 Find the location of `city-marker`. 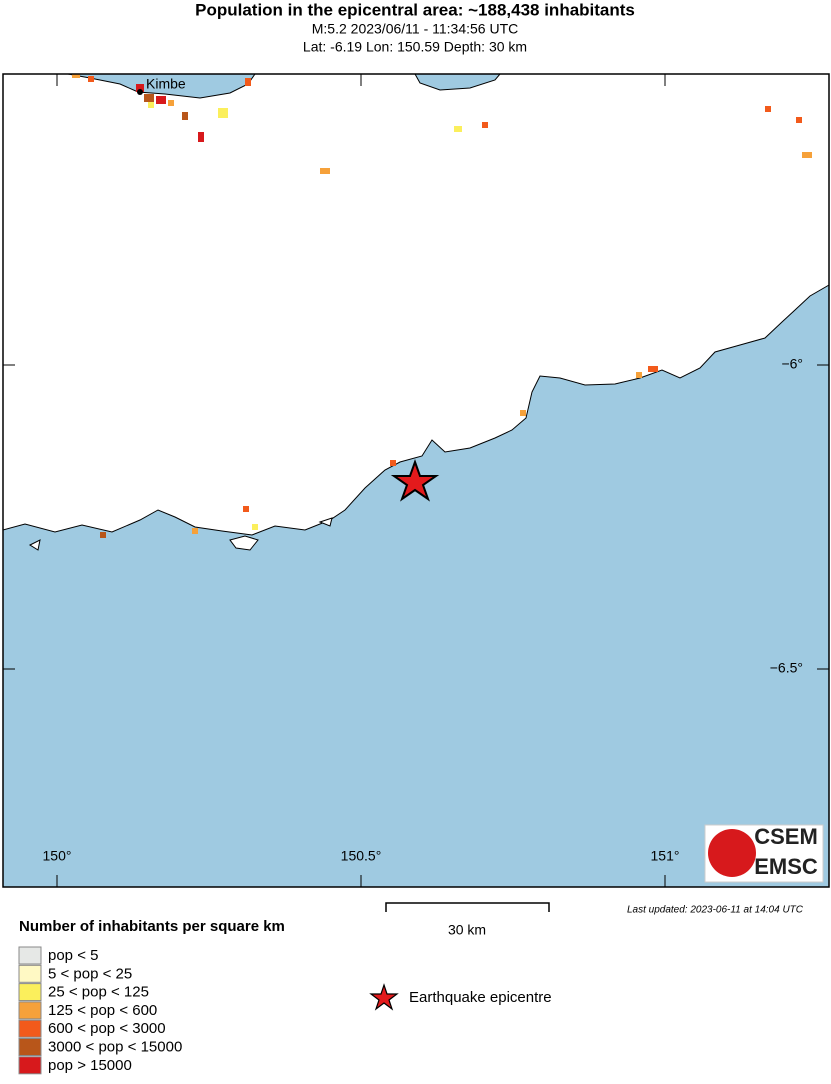

city-marker is located at coordinates (140, 92).